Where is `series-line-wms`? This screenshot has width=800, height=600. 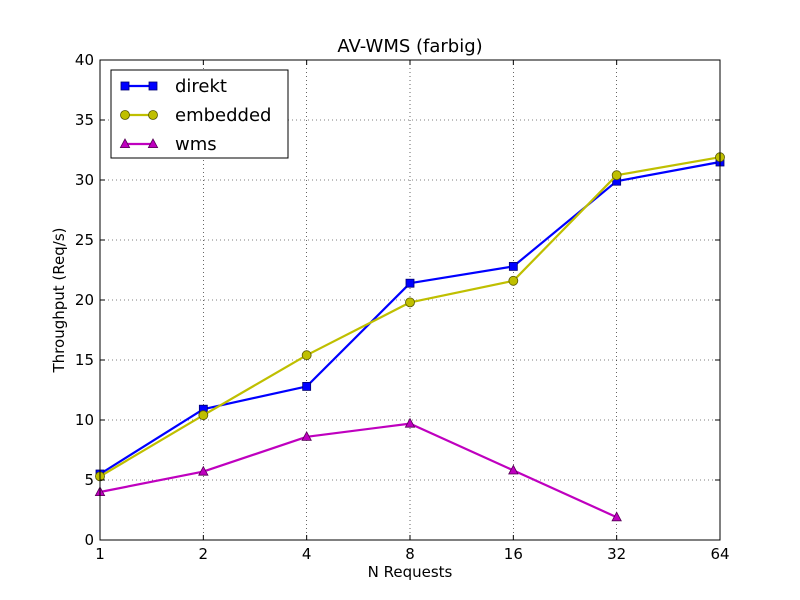 series-line-wms is located at coordinates (358, 470).